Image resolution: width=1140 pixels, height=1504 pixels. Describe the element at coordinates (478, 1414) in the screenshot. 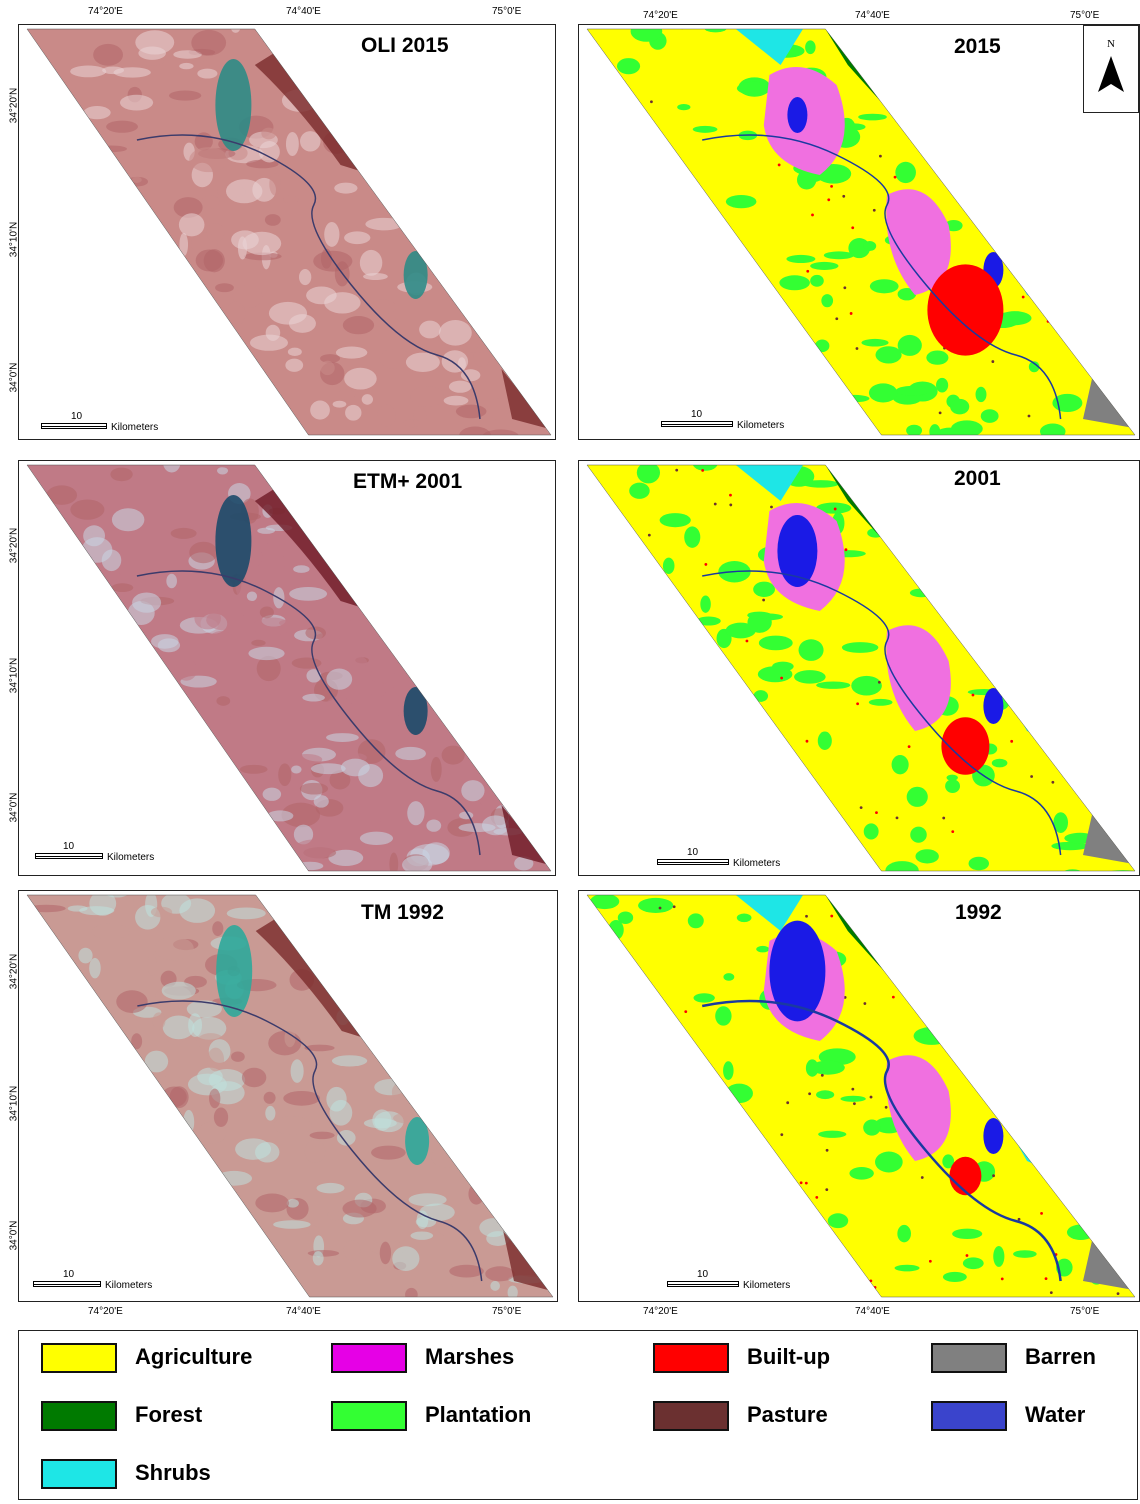

I see `legend-label: Plantation` at that location.